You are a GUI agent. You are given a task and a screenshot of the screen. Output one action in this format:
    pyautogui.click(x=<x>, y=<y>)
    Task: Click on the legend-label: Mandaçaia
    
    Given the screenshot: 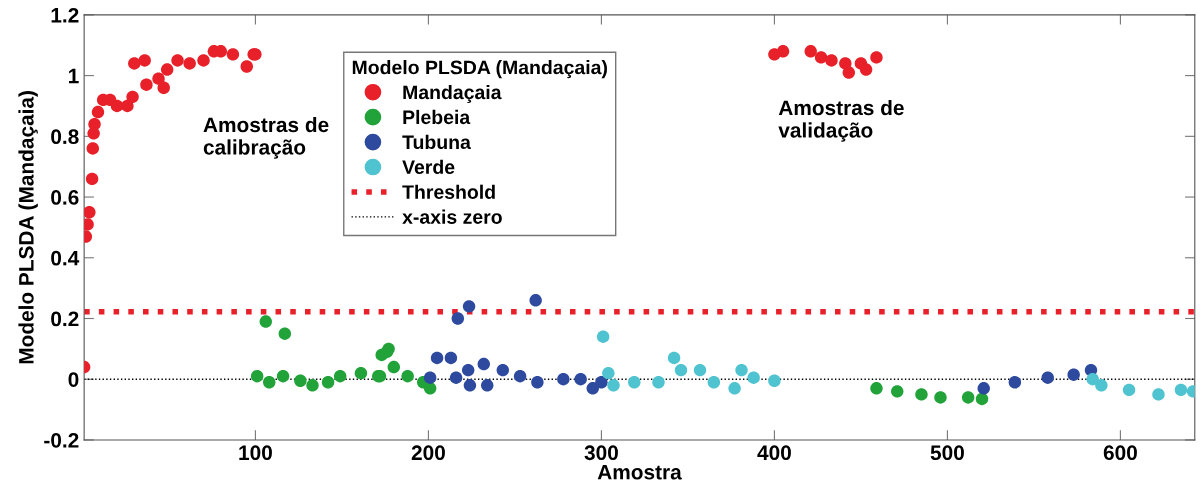 What is the action you would take?
    pyautogui.click(x=452, y=94)
    